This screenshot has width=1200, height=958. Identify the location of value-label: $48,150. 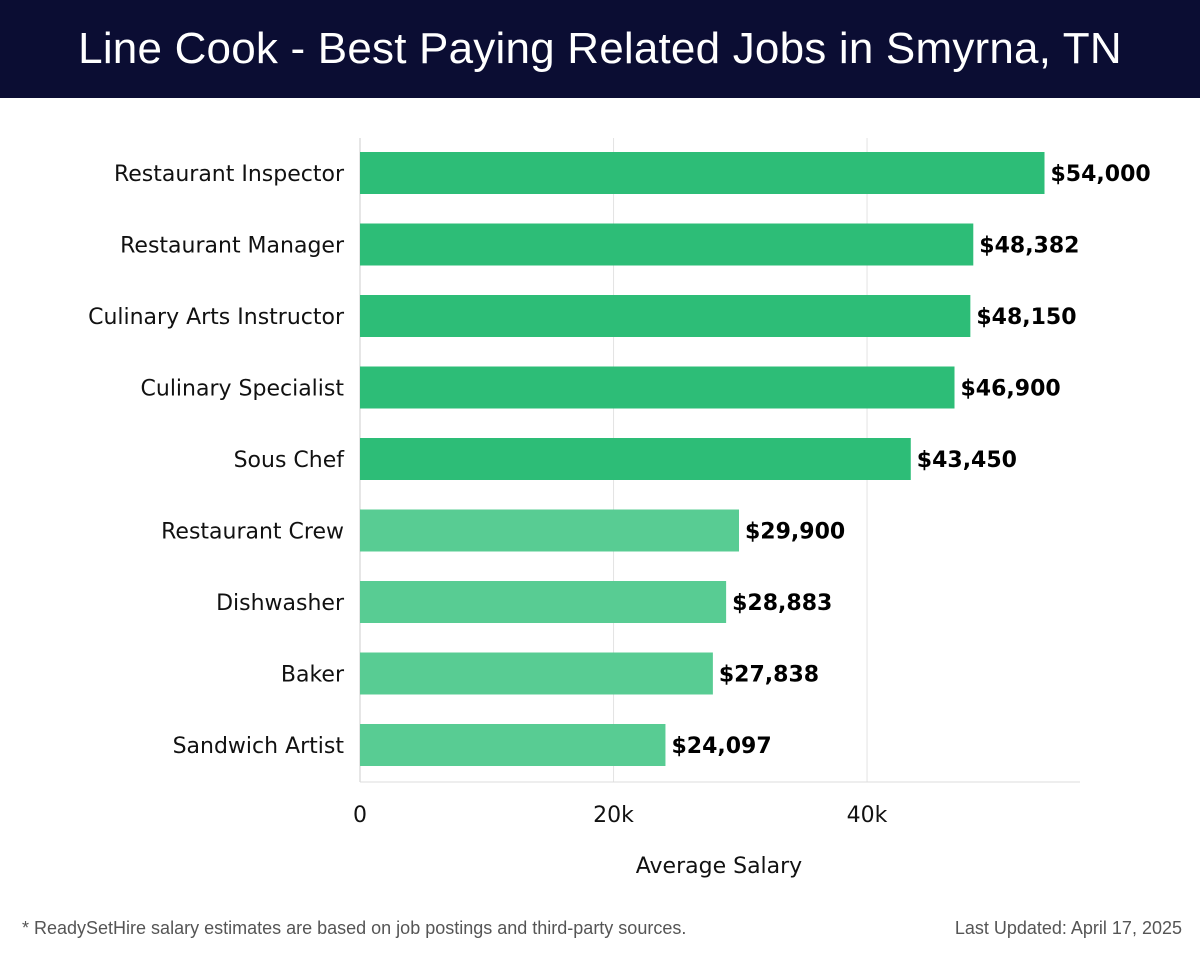
(1026, 317).